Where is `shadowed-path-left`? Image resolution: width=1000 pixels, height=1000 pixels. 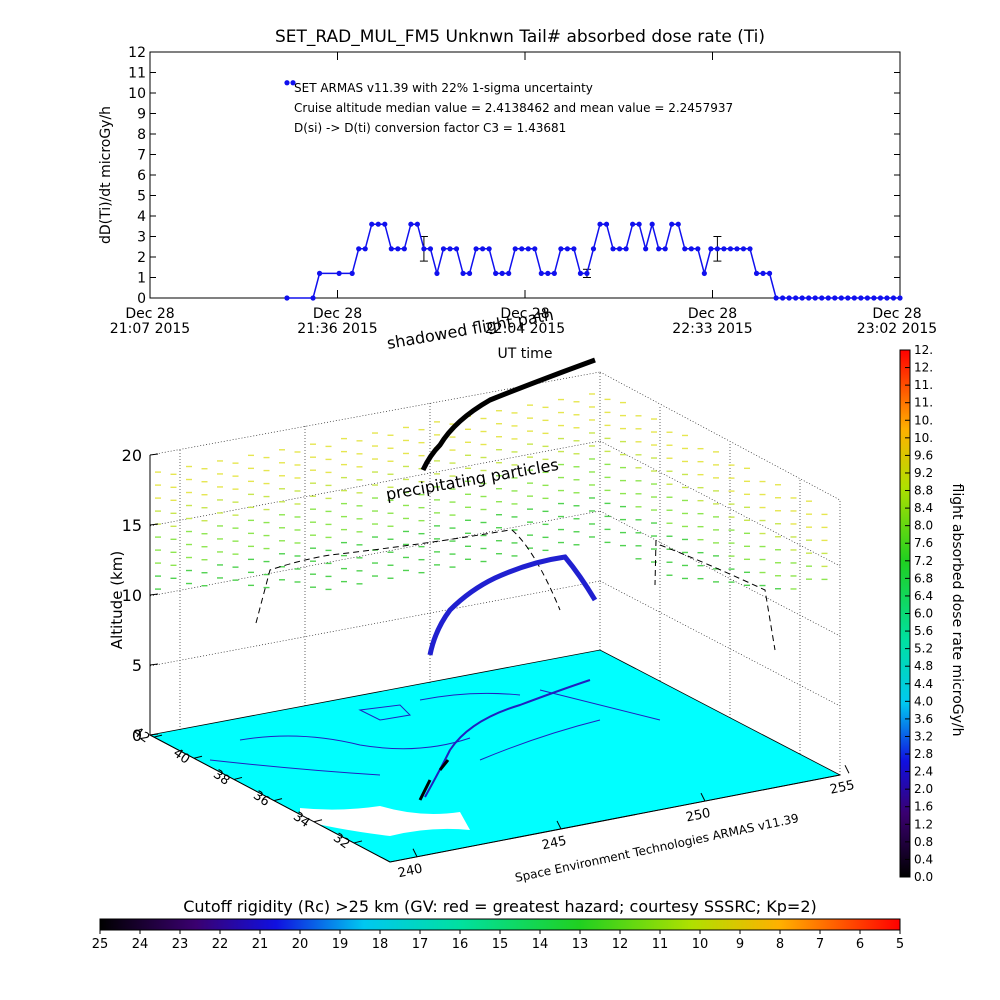 shadowed-path-left is located at coordinates (383, 576).